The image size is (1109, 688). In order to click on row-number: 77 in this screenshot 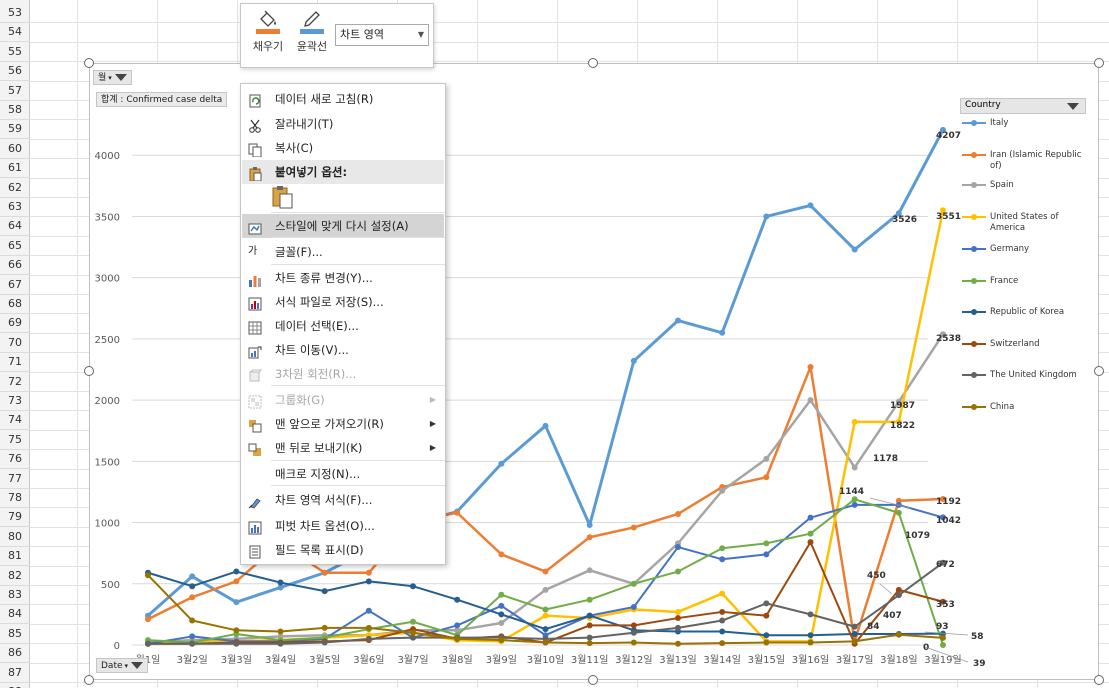, I will do `click(15, 479)`.